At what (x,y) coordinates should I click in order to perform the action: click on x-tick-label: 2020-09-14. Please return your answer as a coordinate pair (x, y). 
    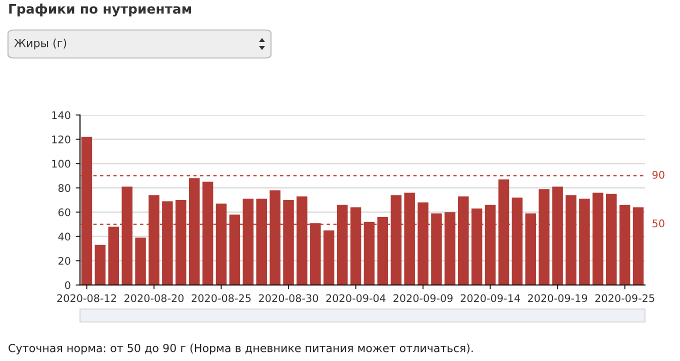
    Looking at the image, I should click on (490, 298).